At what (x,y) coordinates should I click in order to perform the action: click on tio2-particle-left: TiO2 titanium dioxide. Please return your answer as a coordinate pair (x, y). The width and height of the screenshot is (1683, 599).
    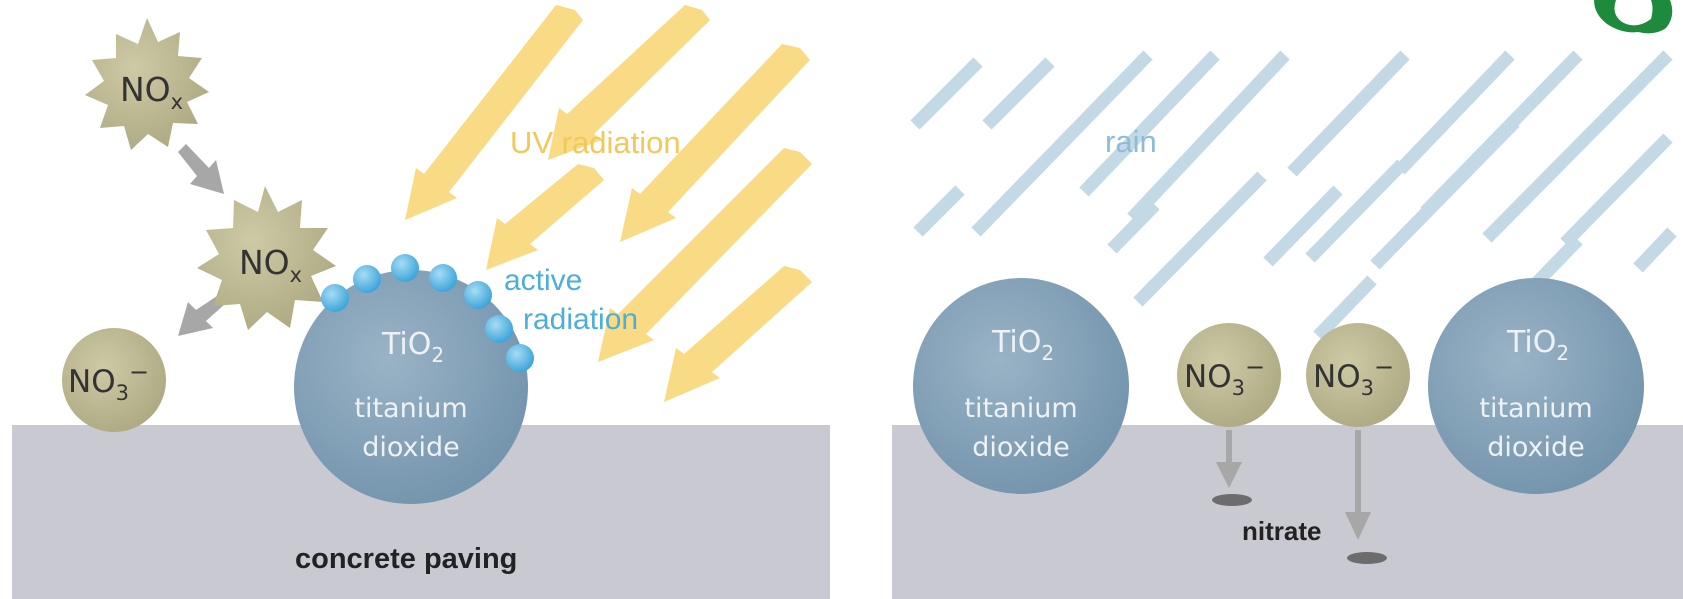
    Looking at the image, I should click on (411, 387).